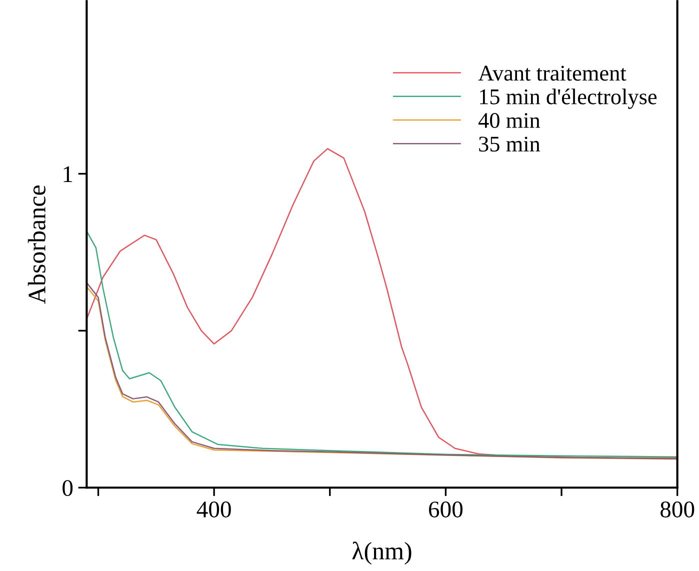 The image size is (699, 571). What do you see at coordinates (677, 510) in the screenshot?
I see `x-tick-label: 800` at bounding box center [677, 510].